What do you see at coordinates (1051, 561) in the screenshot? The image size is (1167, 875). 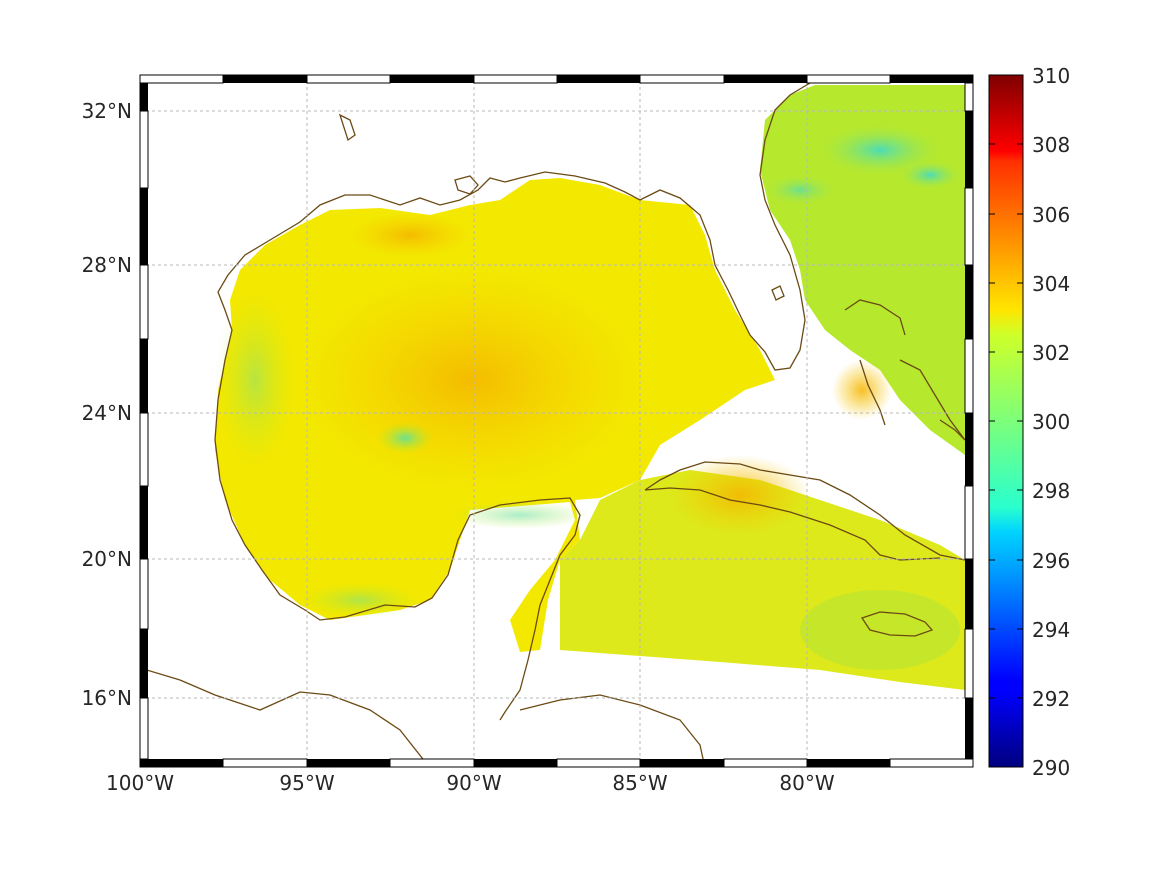 I see `colorbar-label-296: 296` at bounding box center [1051, 561].